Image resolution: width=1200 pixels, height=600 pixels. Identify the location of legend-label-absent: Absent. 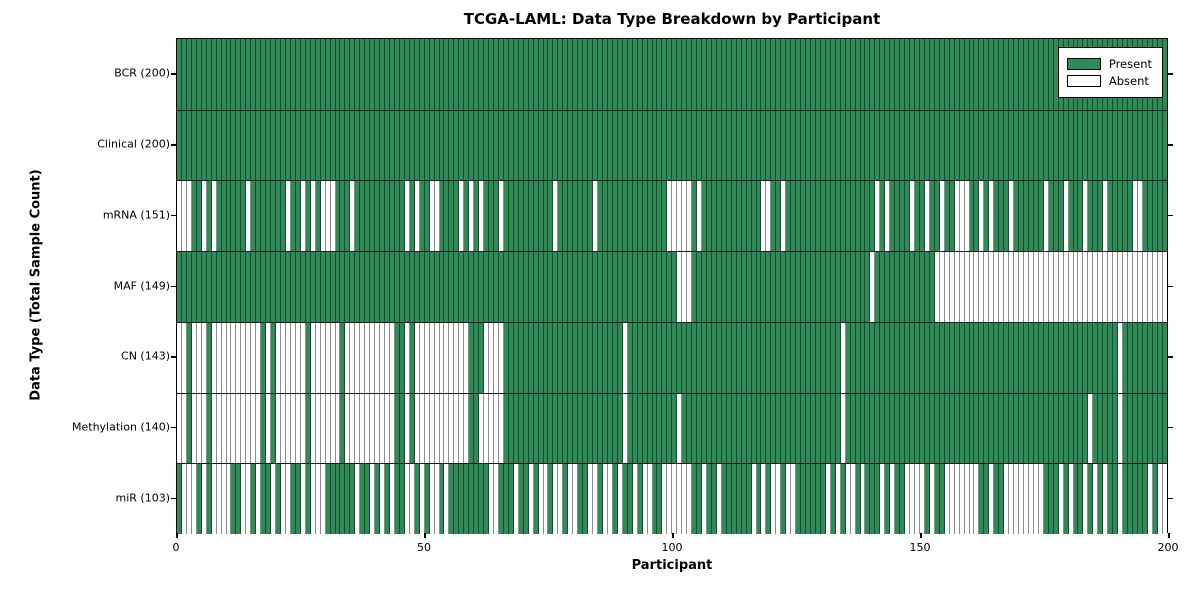
(1128, 81).